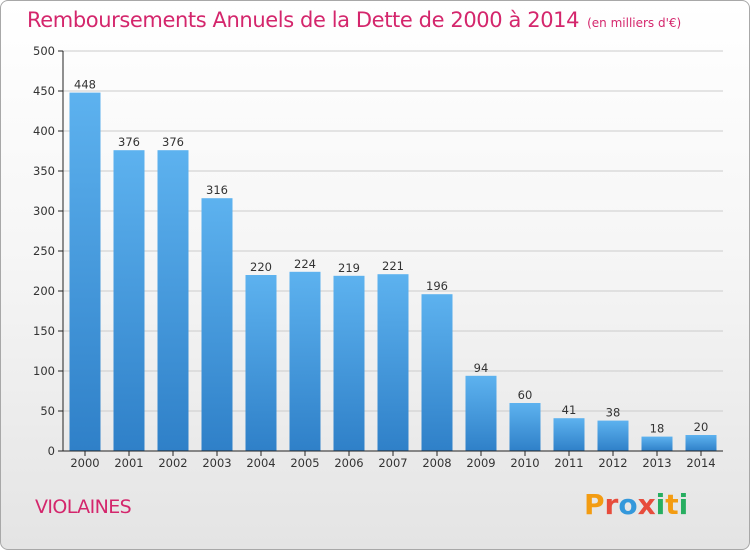 The height and width of the screenshot is (550, 750). What do you see at coordinates (260, 463) in the screenshot?
I see `x-tick-label: 2004` at bounding box center [260, 463].